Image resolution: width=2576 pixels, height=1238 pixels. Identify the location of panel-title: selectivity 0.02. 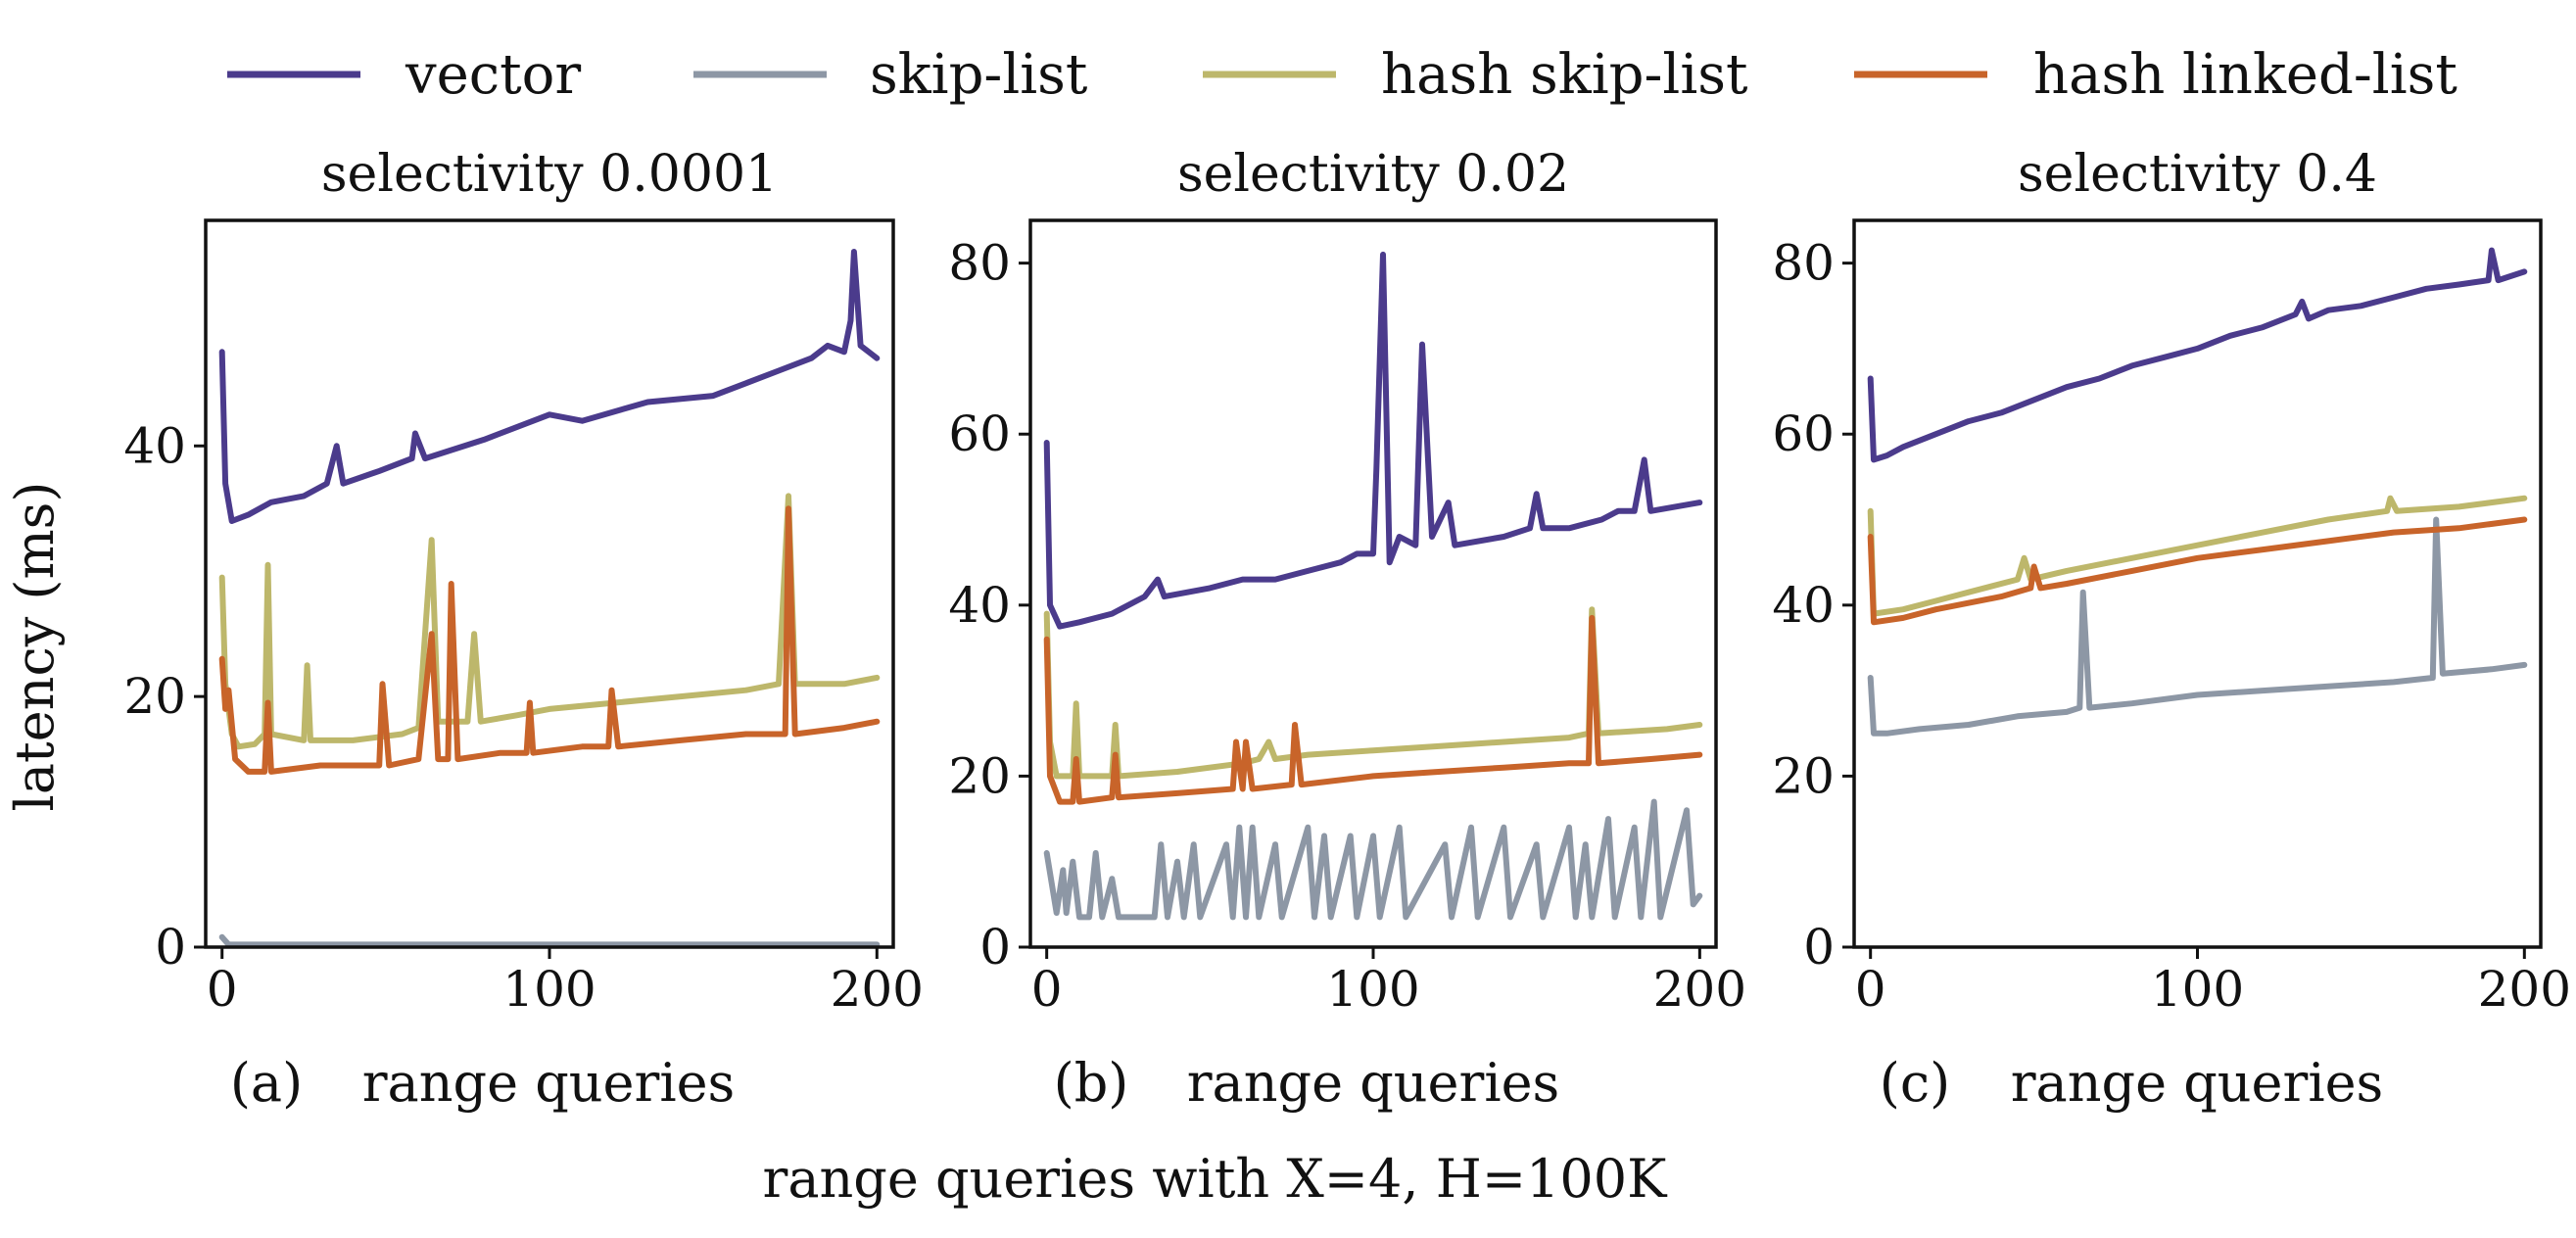
(1373, 174).